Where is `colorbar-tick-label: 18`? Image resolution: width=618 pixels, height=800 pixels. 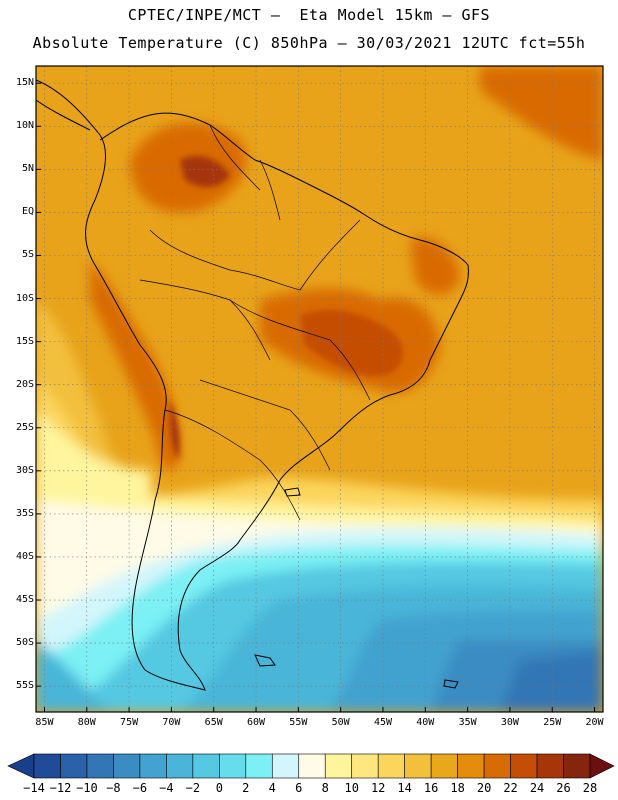
colorbar-tick-label: 18 is located at coordinates (457, 788).